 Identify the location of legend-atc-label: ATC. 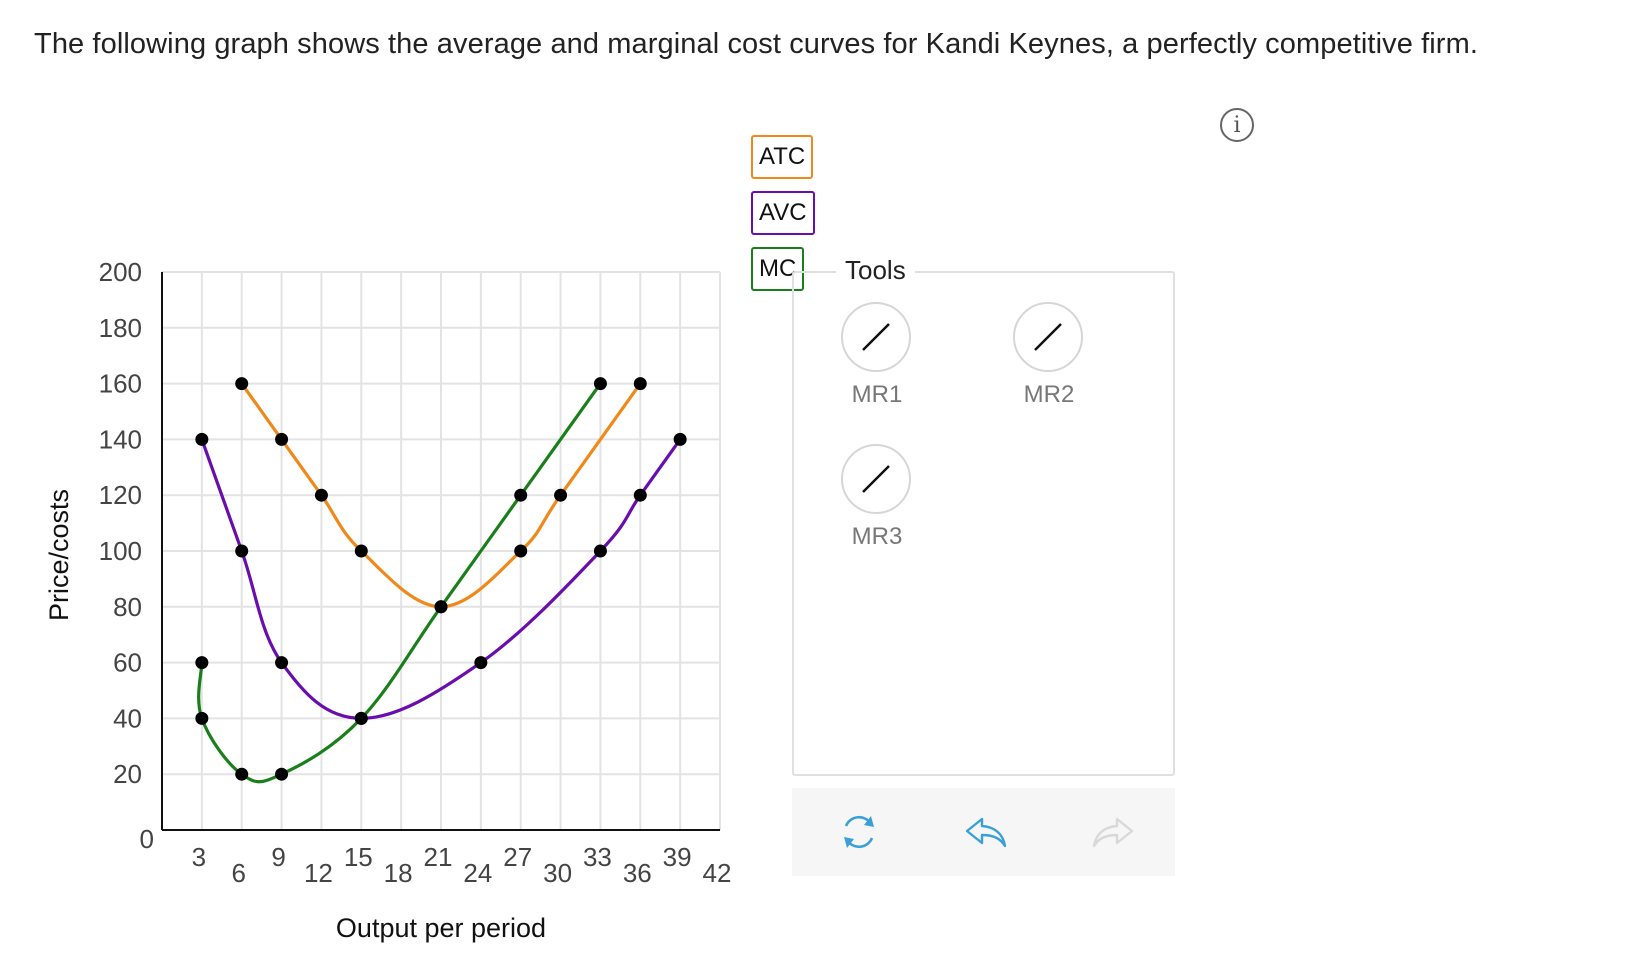
(782, 156).